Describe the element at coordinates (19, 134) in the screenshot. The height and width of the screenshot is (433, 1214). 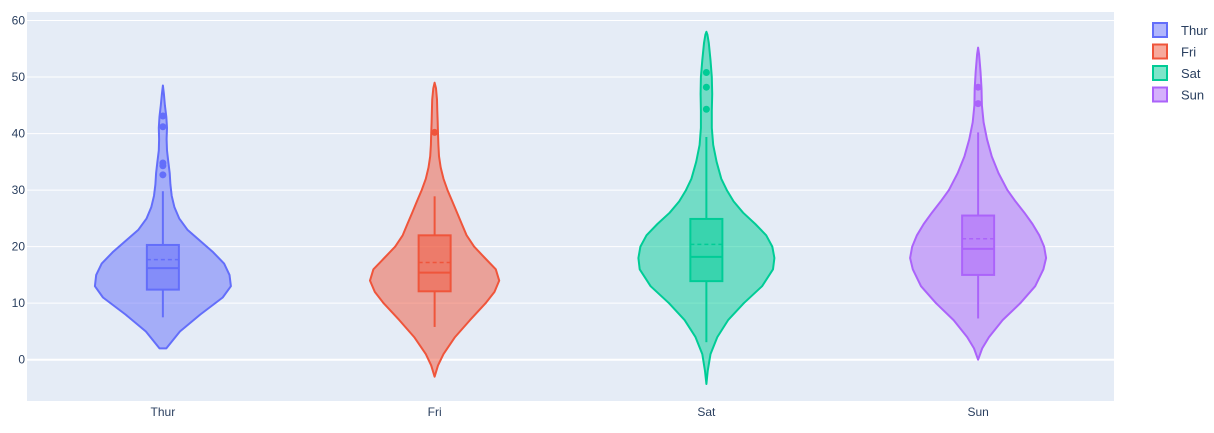
I see `y-tick-label: 40` at that location.